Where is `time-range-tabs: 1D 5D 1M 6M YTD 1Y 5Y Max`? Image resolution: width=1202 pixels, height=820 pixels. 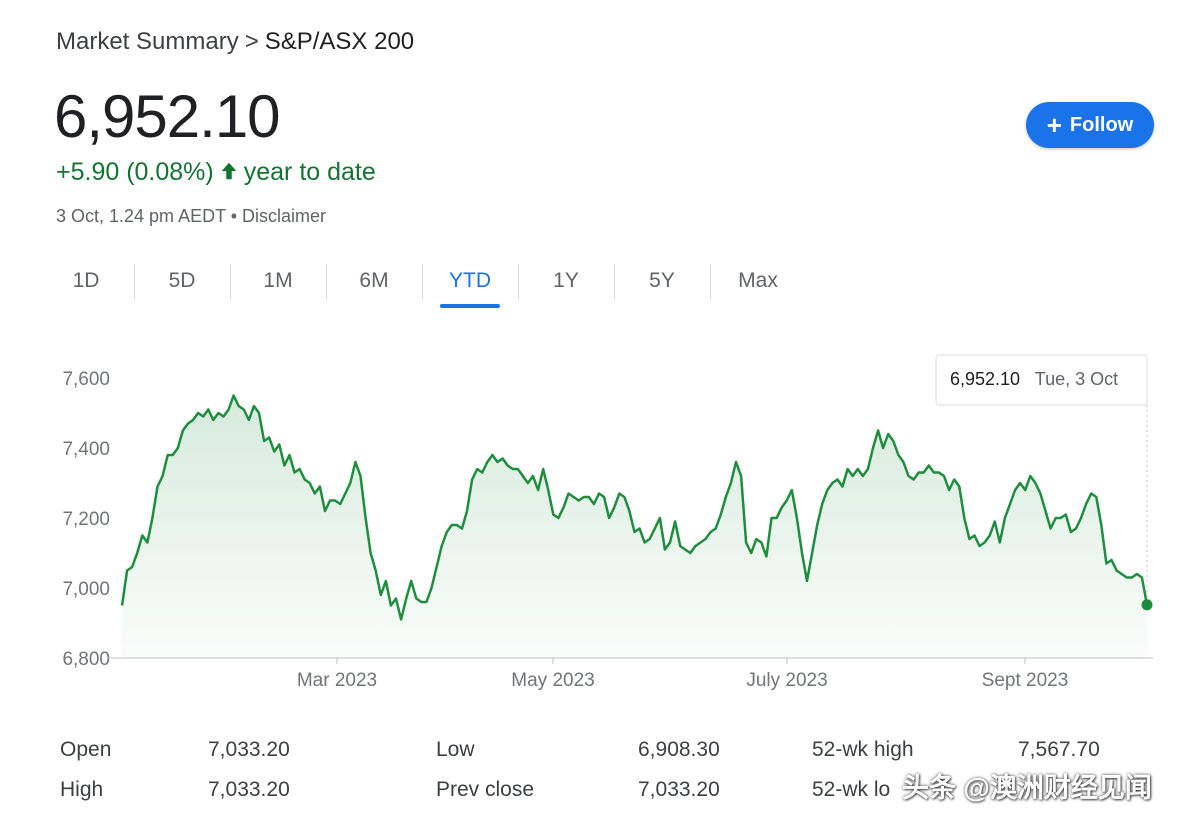 time-range-tabs: 1D 5D 1M 6M YTD 1Y 5Y Max is located at coordinates (422, 285).